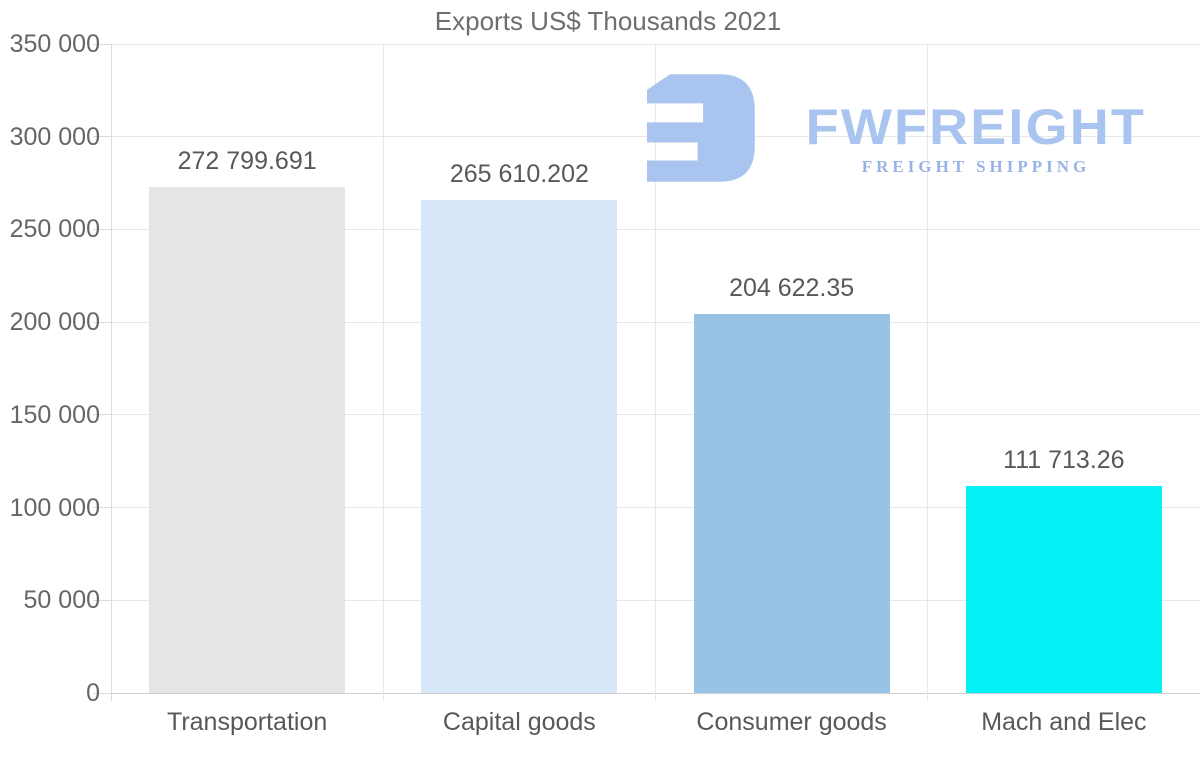 The width and height of the screenshot is (1200, 763). What do you see at coordinates (54, 44) in the screenshot?
I see `y-axis-tick-label: 350 000` at bounding box center [54, 44].